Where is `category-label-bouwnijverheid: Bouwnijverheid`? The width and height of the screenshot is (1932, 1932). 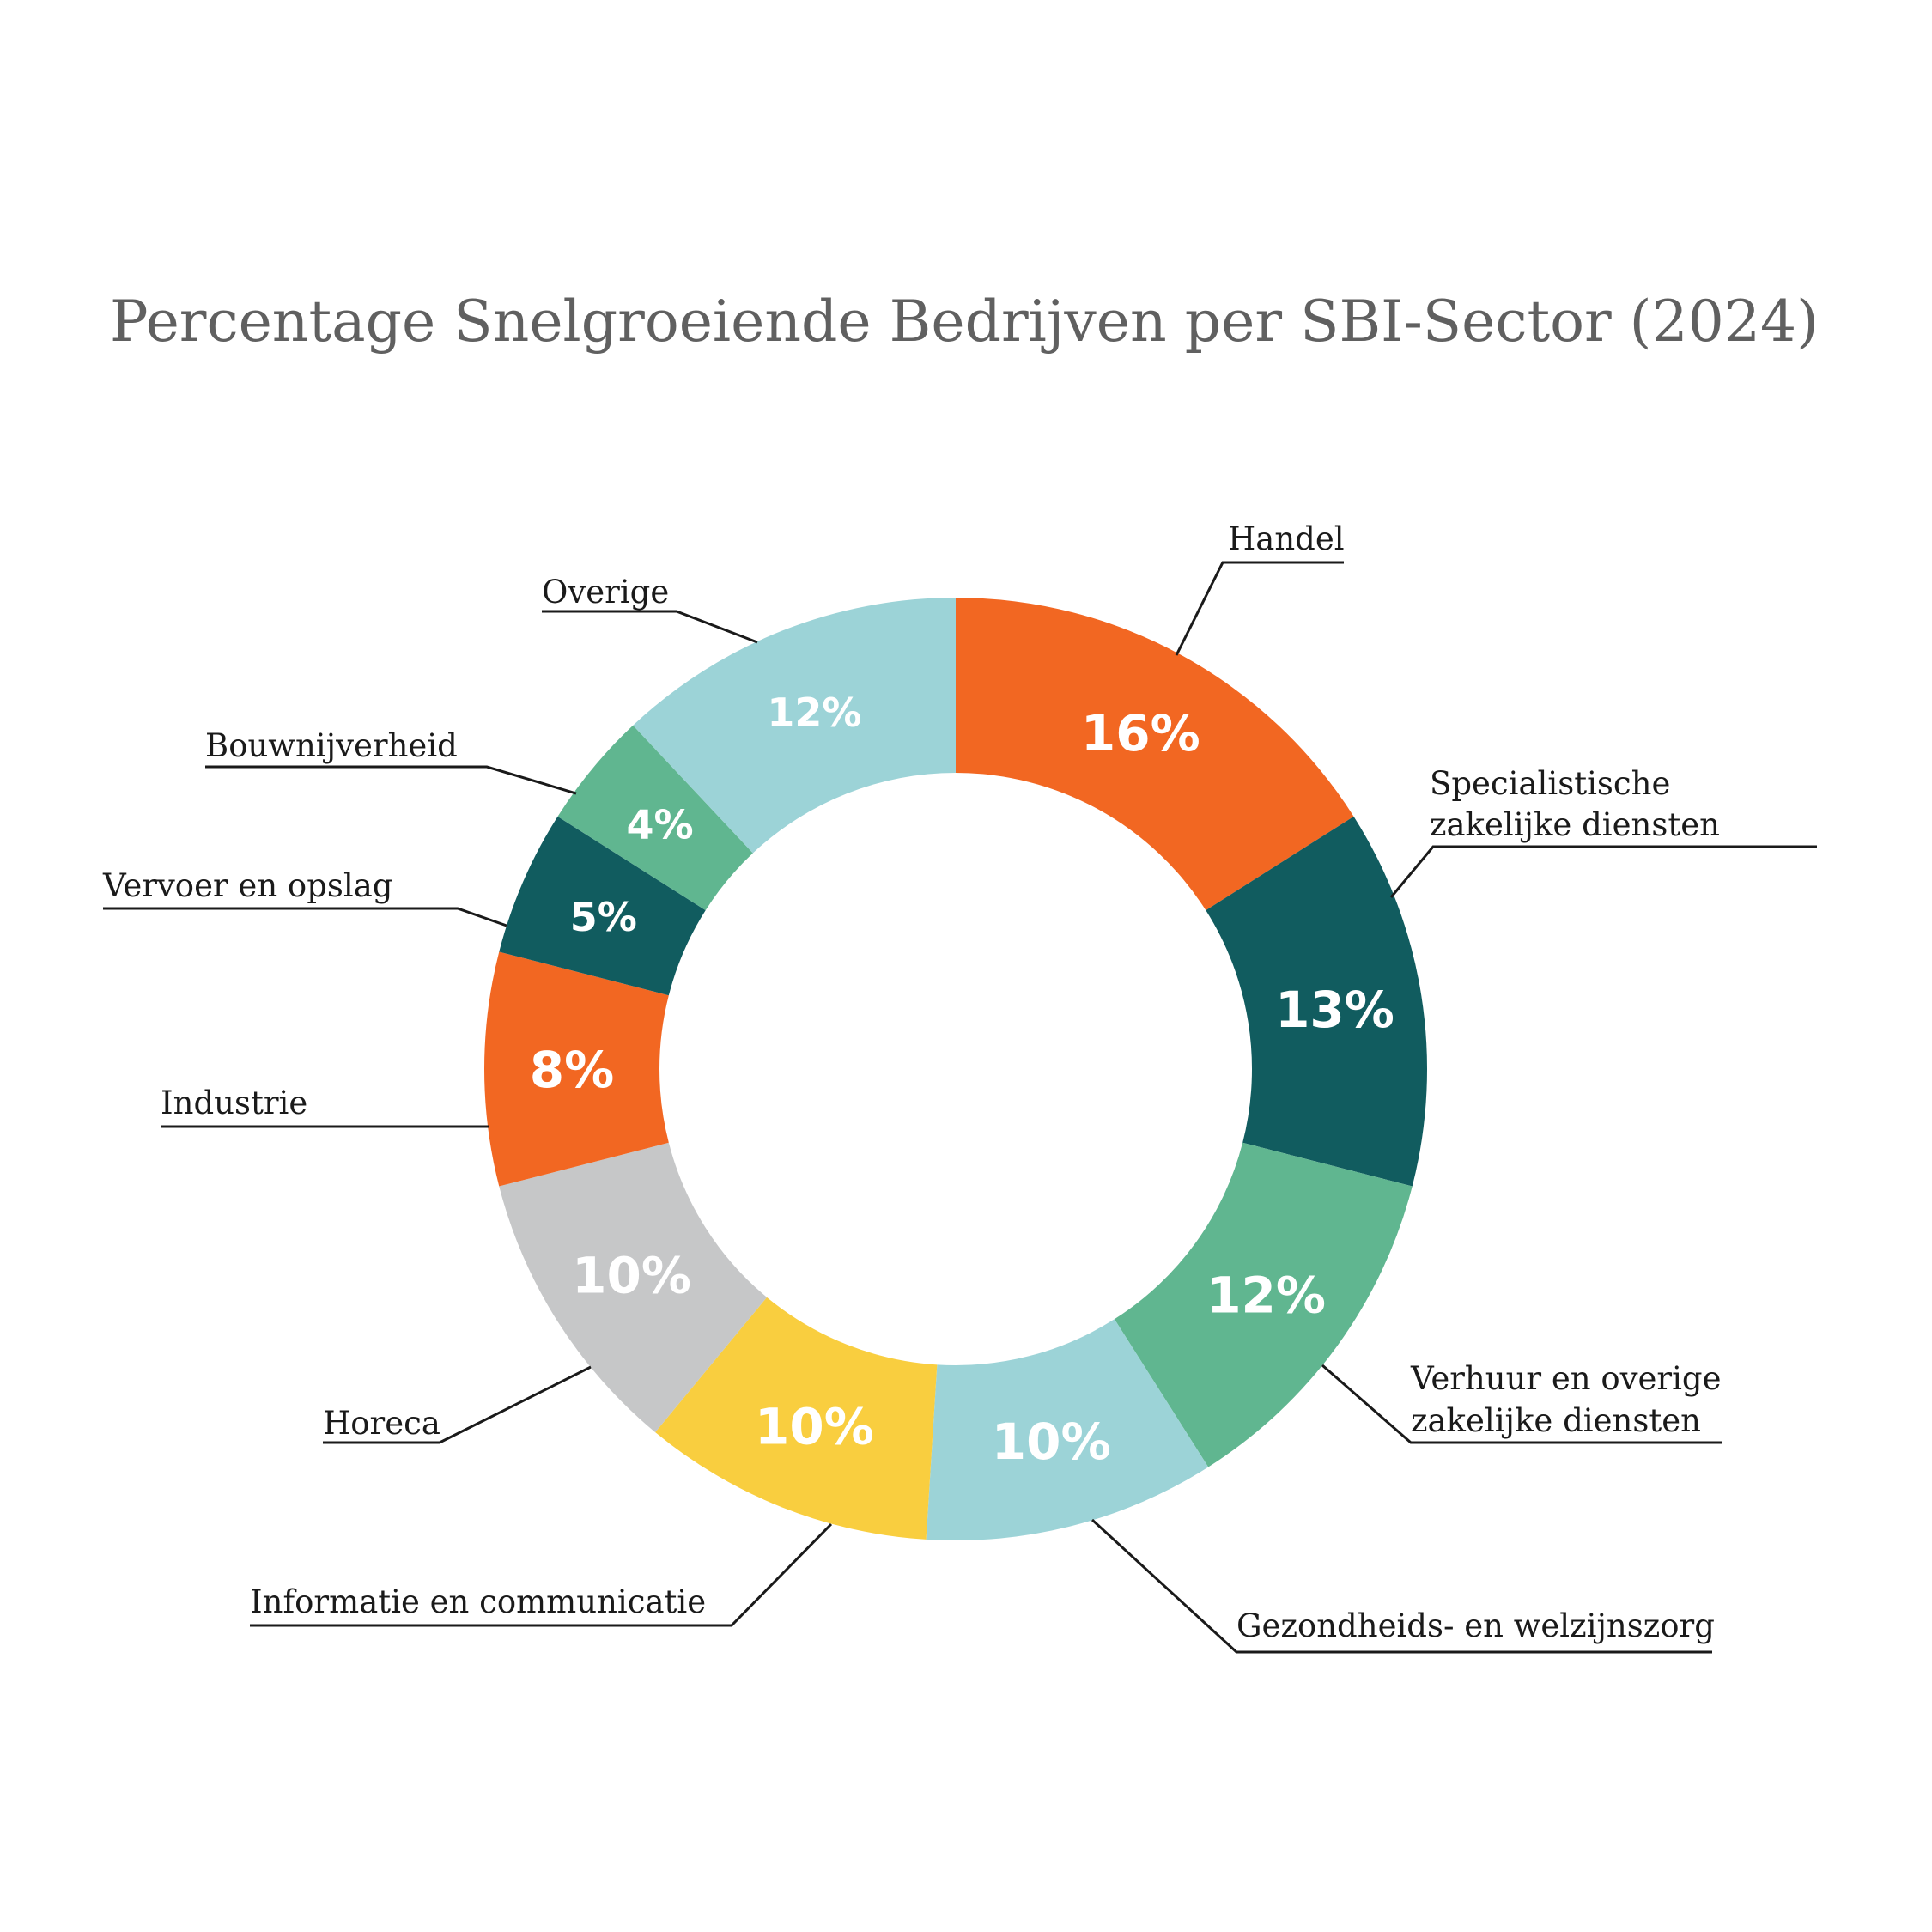 category-label-bouwnijverheid: Bouwnijverheid is located at coordinates (332, 746).